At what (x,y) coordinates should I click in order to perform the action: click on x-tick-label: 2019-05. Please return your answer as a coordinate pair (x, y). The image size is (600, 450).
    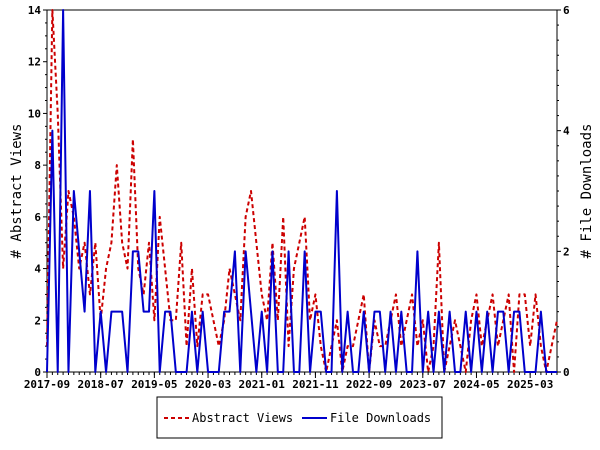
    Looking at the image, I should click on (154, 384).